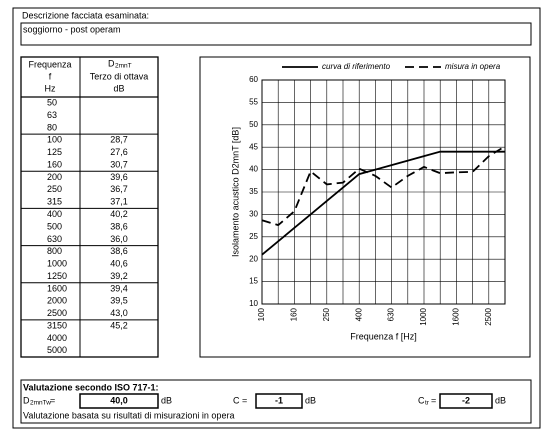 This screenshot has width=551, height=439. What do you see at coordinates (119, 177) in the screenshot?
I see `value-cell: 39,6` at bounding box center [119, 177].